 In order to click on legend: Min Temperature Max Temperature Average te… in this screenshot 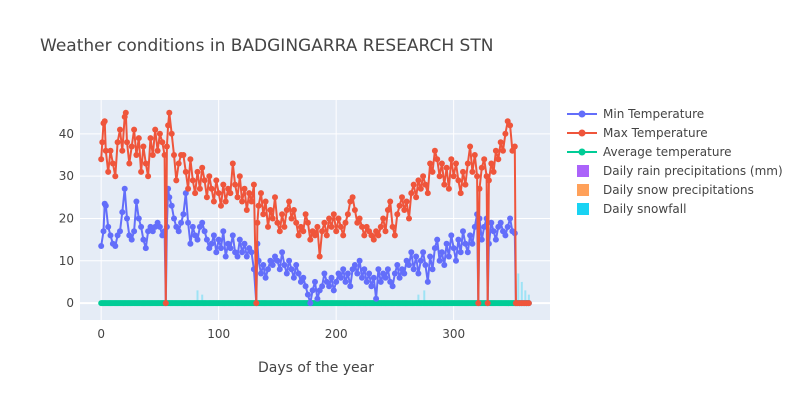, I will do `click(675, 161)`.